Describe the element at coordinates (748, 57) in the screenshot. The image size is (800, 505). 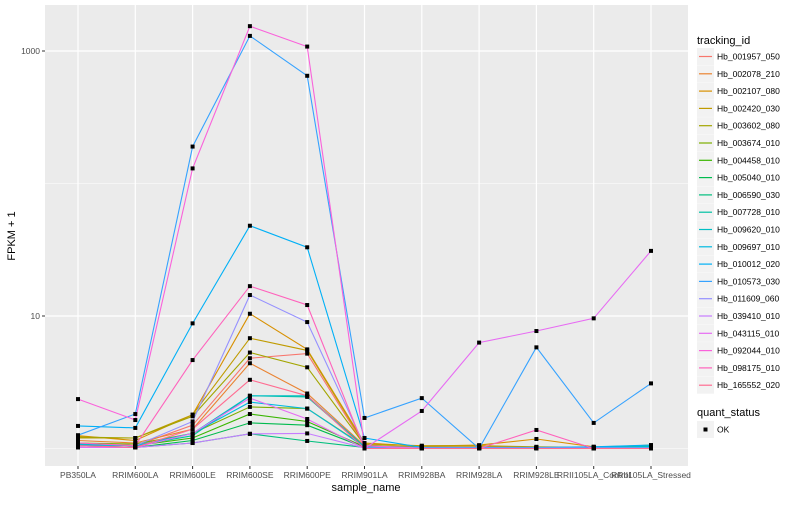
I see `legend-label: Hb_001957_050` at that location.